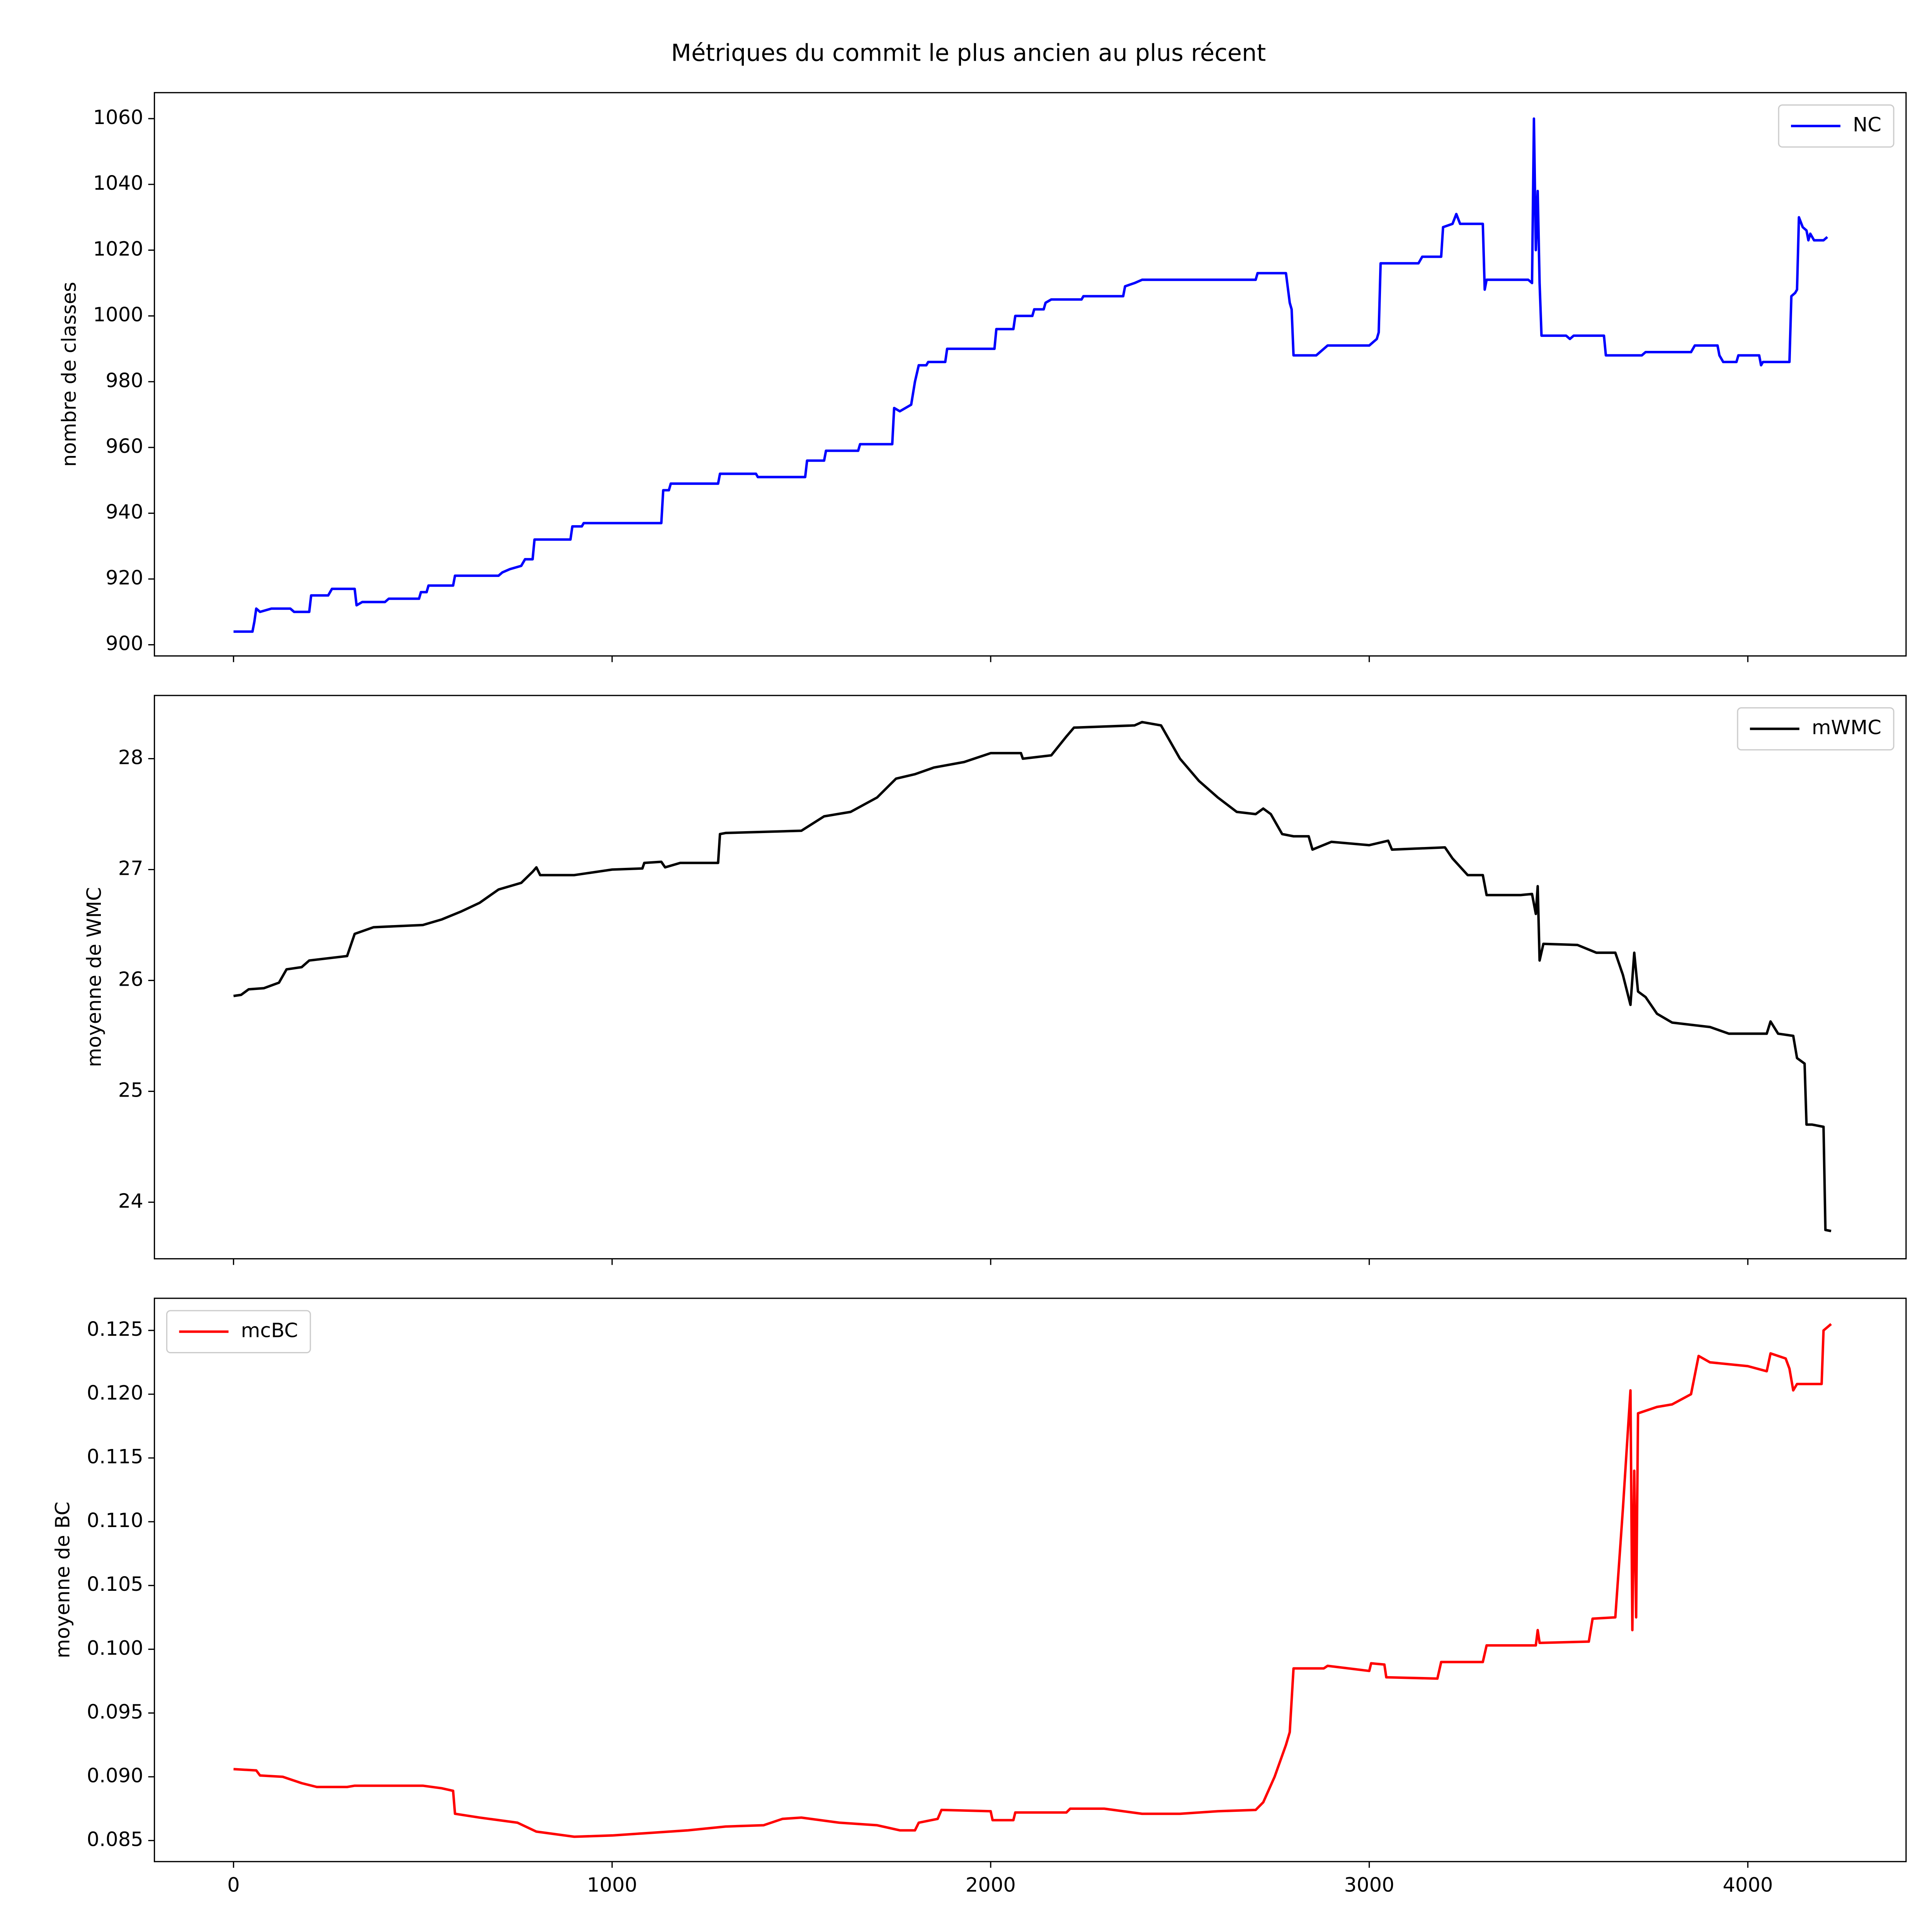 This screenshot has width=1932, height=1932. I want to click on y-axis-label: moyenne de WMC, so click(94, 977).